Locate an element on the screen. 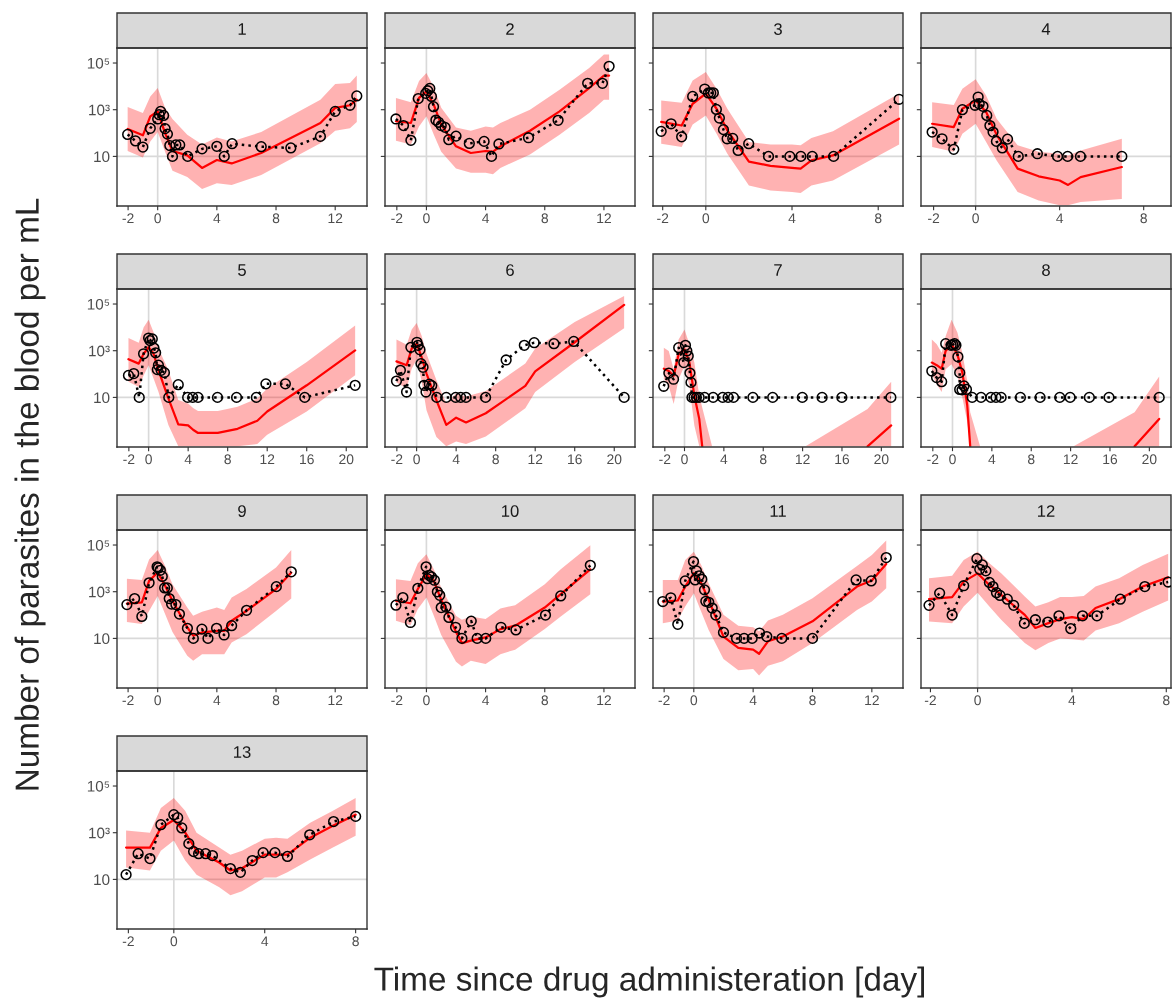 Image resolution: width=1174 pixels, height=1005 pixels. chart-title: 9 is located at coordinates (242, 511).